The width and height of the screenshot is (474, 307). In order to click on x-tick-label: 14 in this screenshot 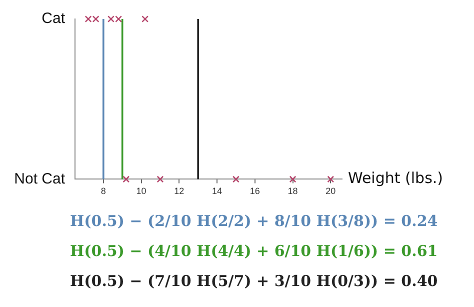, I will do `click(217, 191)`.